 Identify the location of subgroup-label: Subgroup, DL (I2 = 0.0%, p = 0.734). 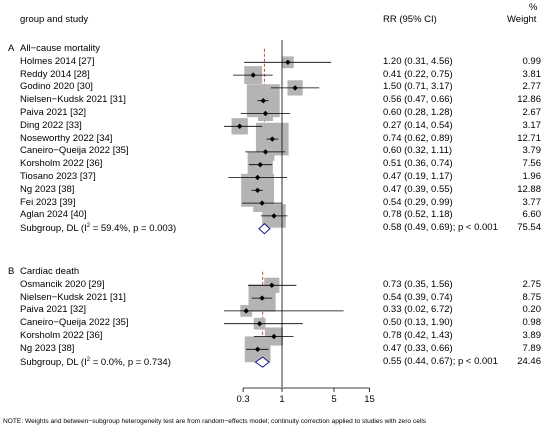
(95, 362).